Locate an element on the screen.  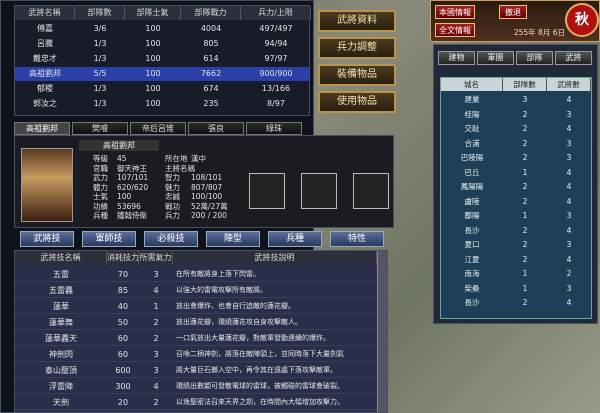
column-header: 部隊戰力 is located at coordinates (211, 13).